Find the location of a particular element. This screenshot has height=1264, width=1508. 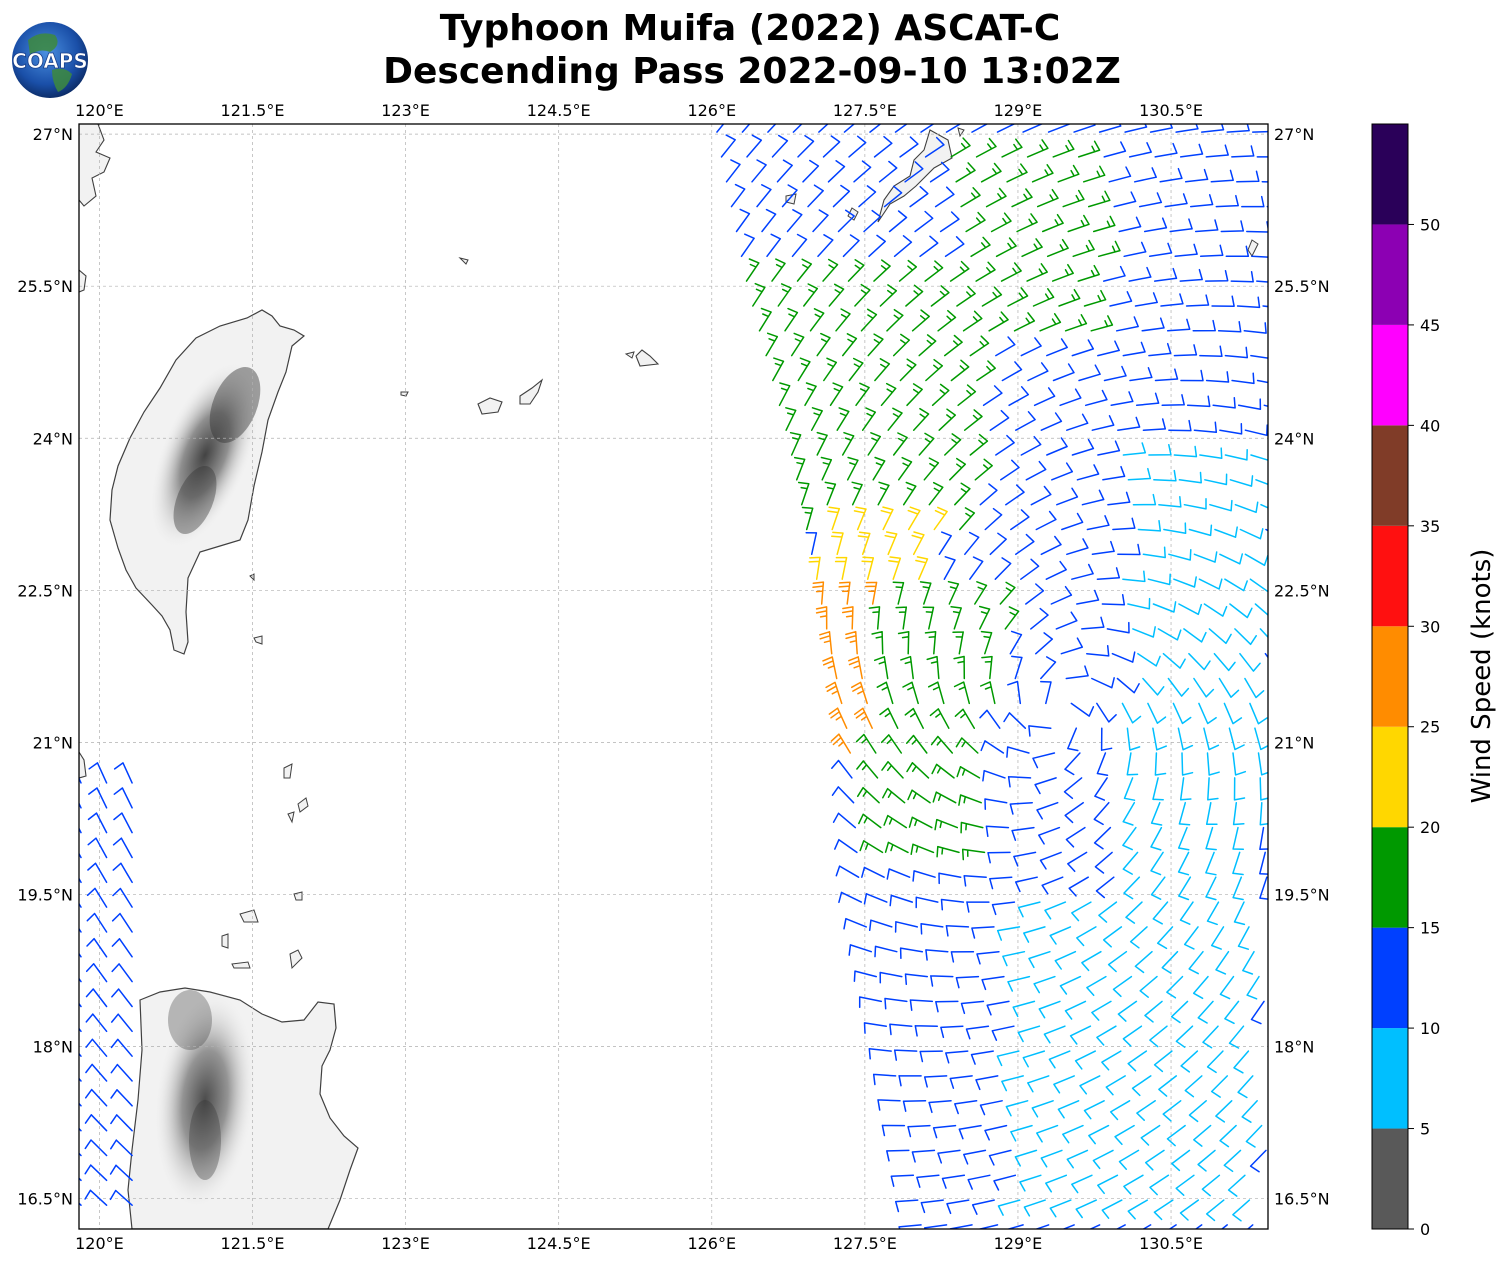

lon-tick-label-top: 129°E is located at coordinates (1018, 110).